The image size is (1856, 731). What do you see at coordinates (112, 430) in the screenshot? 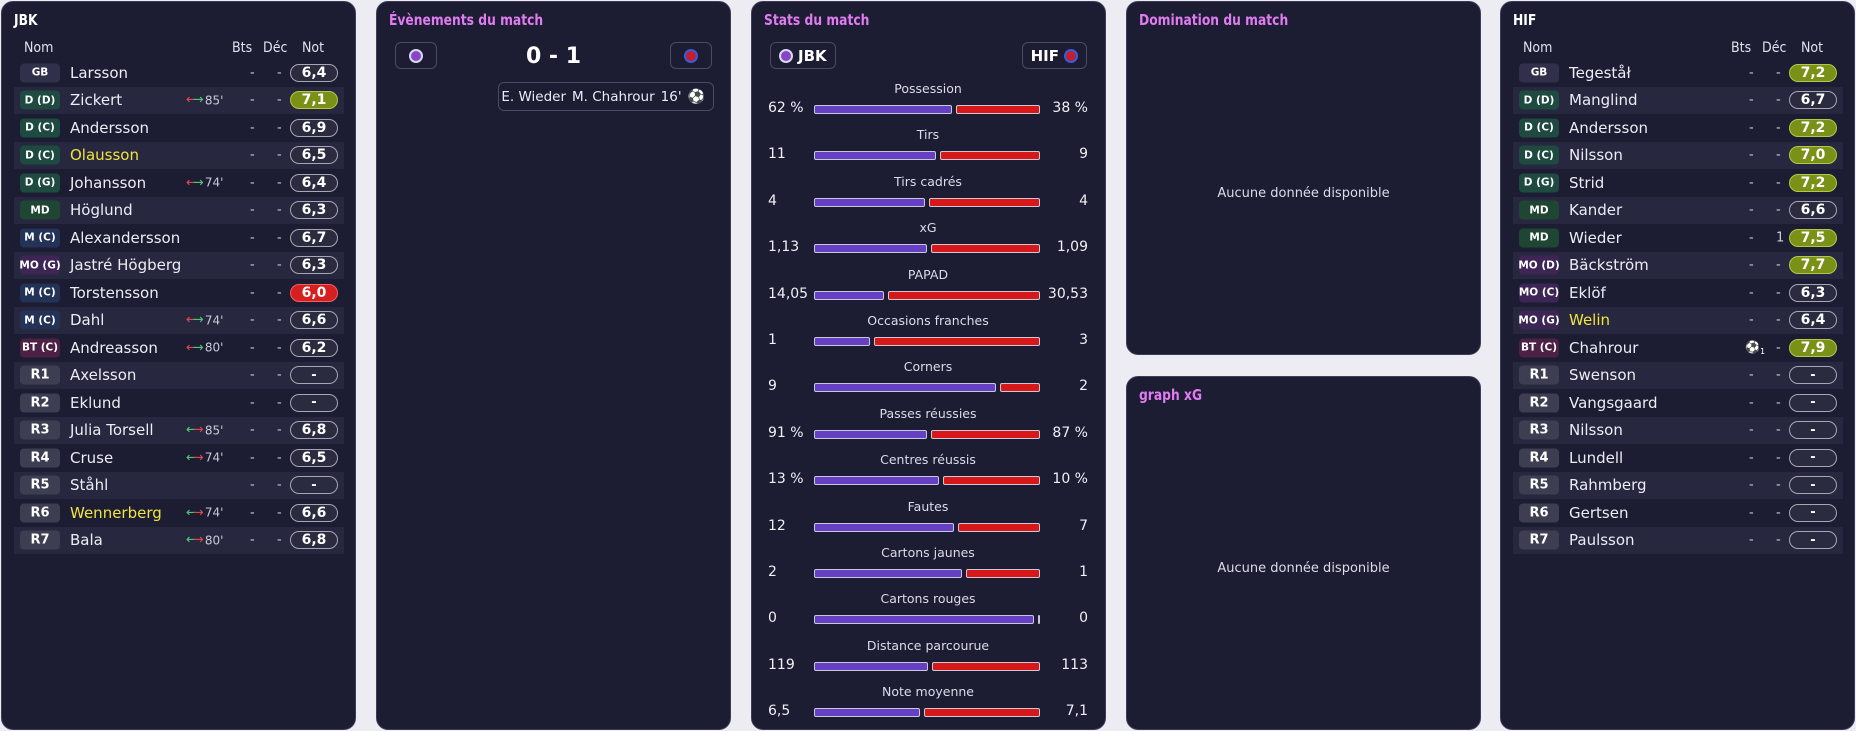
I see `player-name: Julia Torsell` at bounding box center [112, 430].